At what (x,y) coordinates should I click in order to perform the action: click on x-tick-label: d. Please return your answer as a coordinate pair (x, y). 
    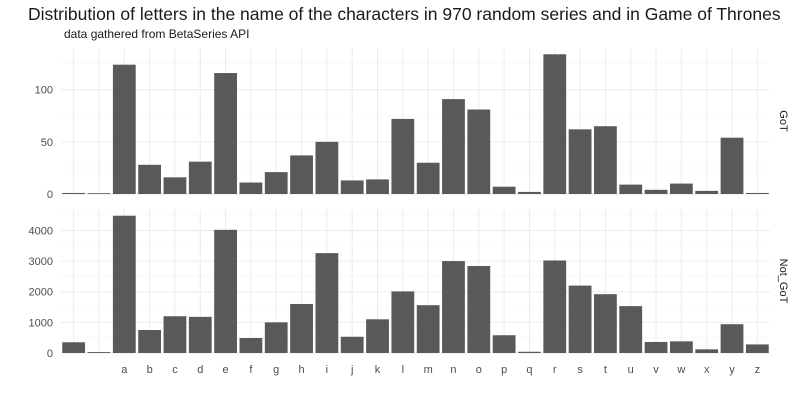
    Looking at the image, I should click on (200, 370).